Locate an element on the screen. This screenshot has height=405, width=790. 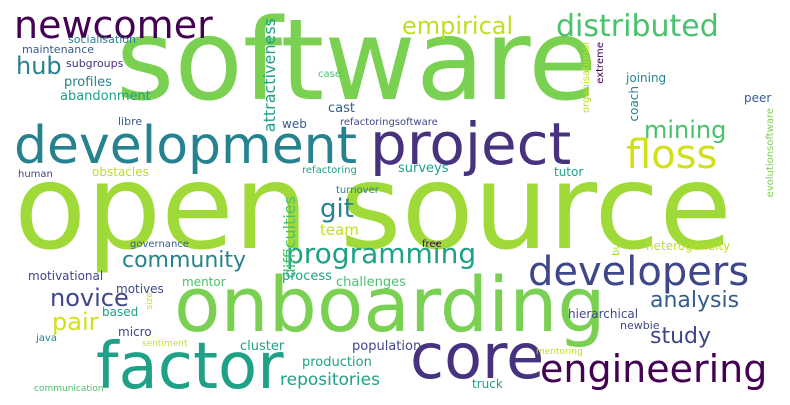
word-project: project is located at coordinates (471, 144).